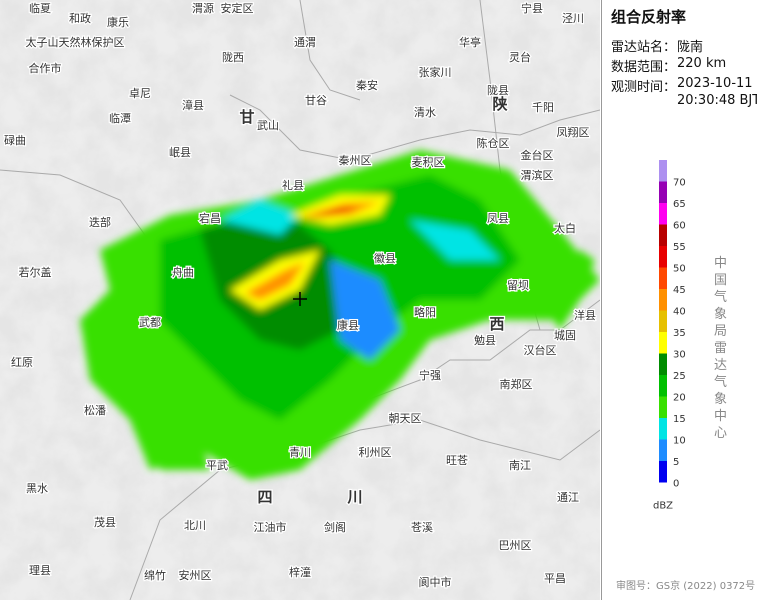 The height and width of the screenshot is (600, 757). Describe the element at coordinates (644, 87) in the screenshot. I see `field-label: 观测时间：` at that location.